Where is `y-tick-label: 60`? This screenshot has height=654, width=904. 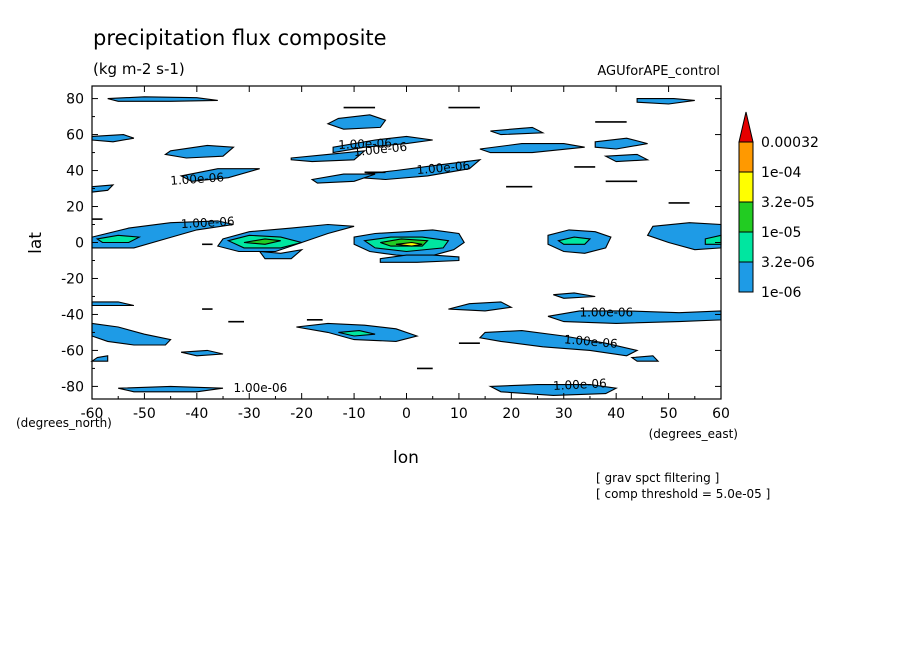 y-tick-label: 60 is located at coordinates (75, 136).